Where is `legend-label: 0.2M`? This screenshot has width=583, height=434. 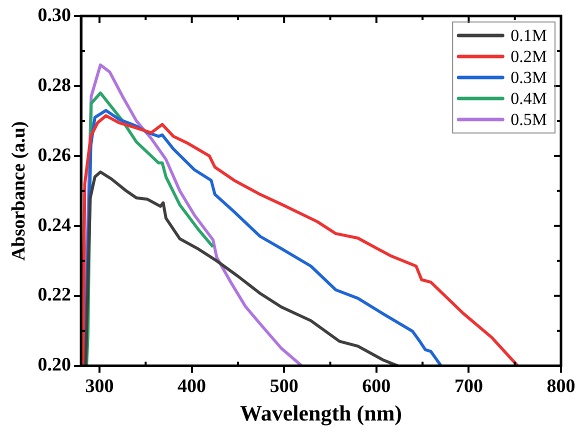
legend-label: 0.2M is located at coordinates (529, 56).